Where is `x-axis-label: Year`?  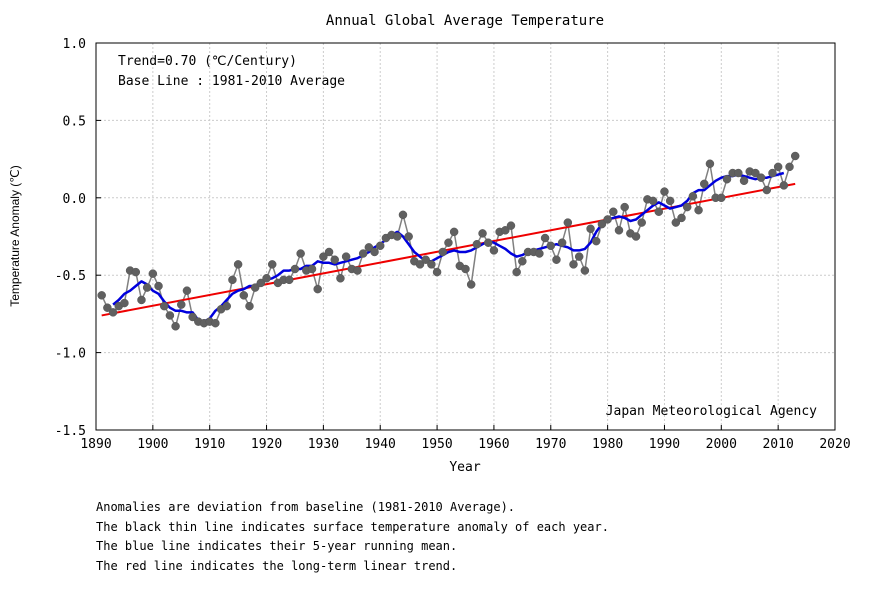
x-axis-label: Year is located at coordinates (464, 467).